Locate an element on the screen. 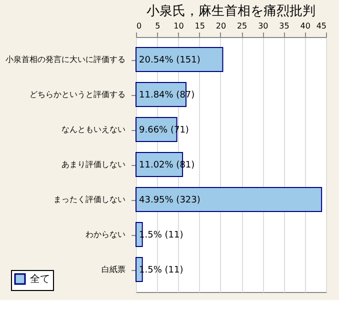 The height and width of the screenshot is (325, 358). data-label: 20.54% (151) is located at coordinates (169, 61).